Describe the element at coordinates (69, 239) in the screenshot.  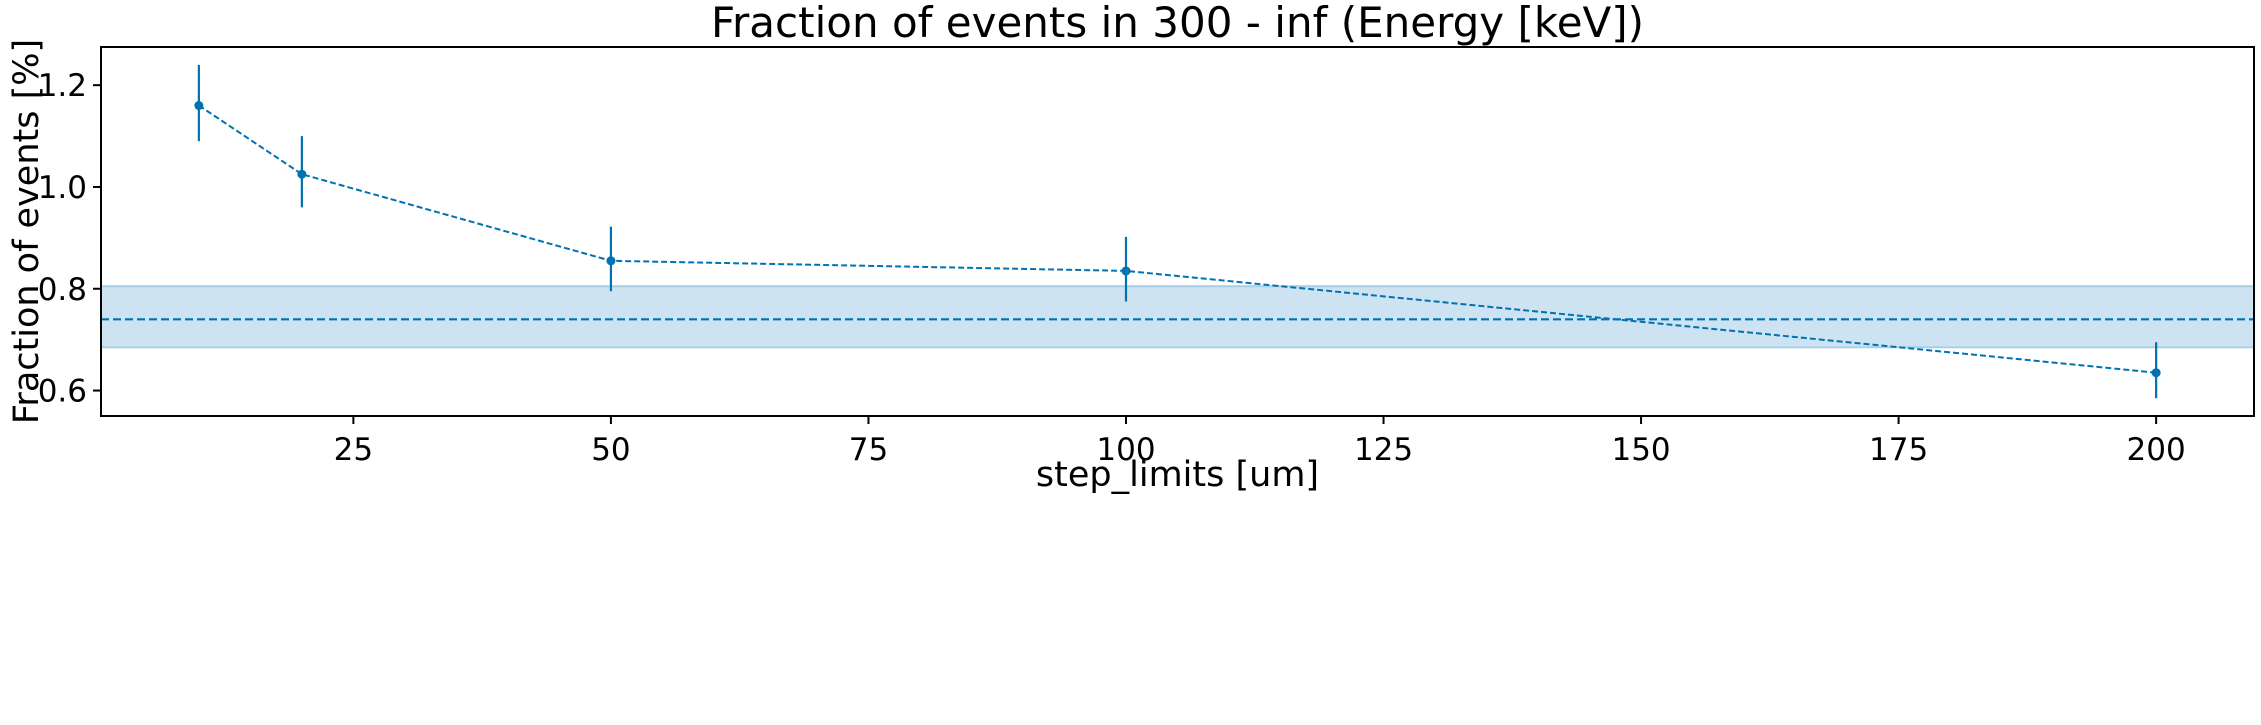
I see `y-axis-ticks: 0.6 0.8 1.0 1.2` at that location.